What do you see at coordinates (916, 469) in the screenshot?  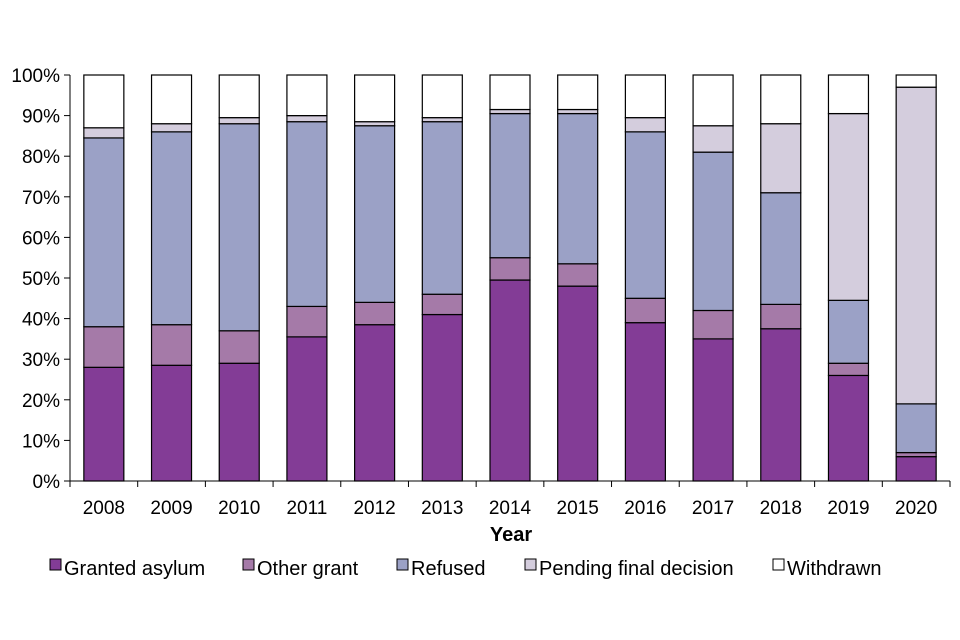 I see `bar-segment-granted-asylum-2020` at bounding box center [916, 469].